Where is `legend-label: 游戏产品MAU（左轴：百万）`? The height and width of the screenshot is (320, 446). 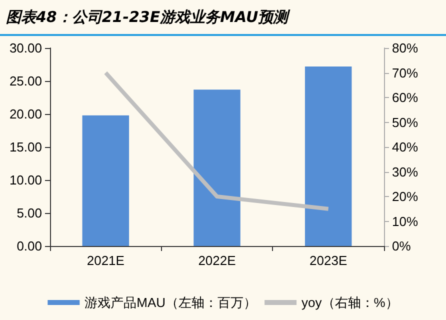
legend-label: 游戏产品MAU（左轴：百万） is located at coordinates (170, 302).